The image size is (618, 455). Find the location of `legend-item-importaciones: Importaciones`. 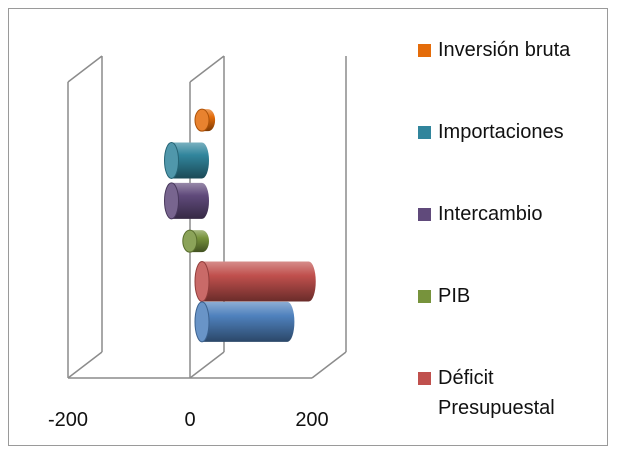

legend-item-importaciones: Importaciones is located at coordinates (491, 132).